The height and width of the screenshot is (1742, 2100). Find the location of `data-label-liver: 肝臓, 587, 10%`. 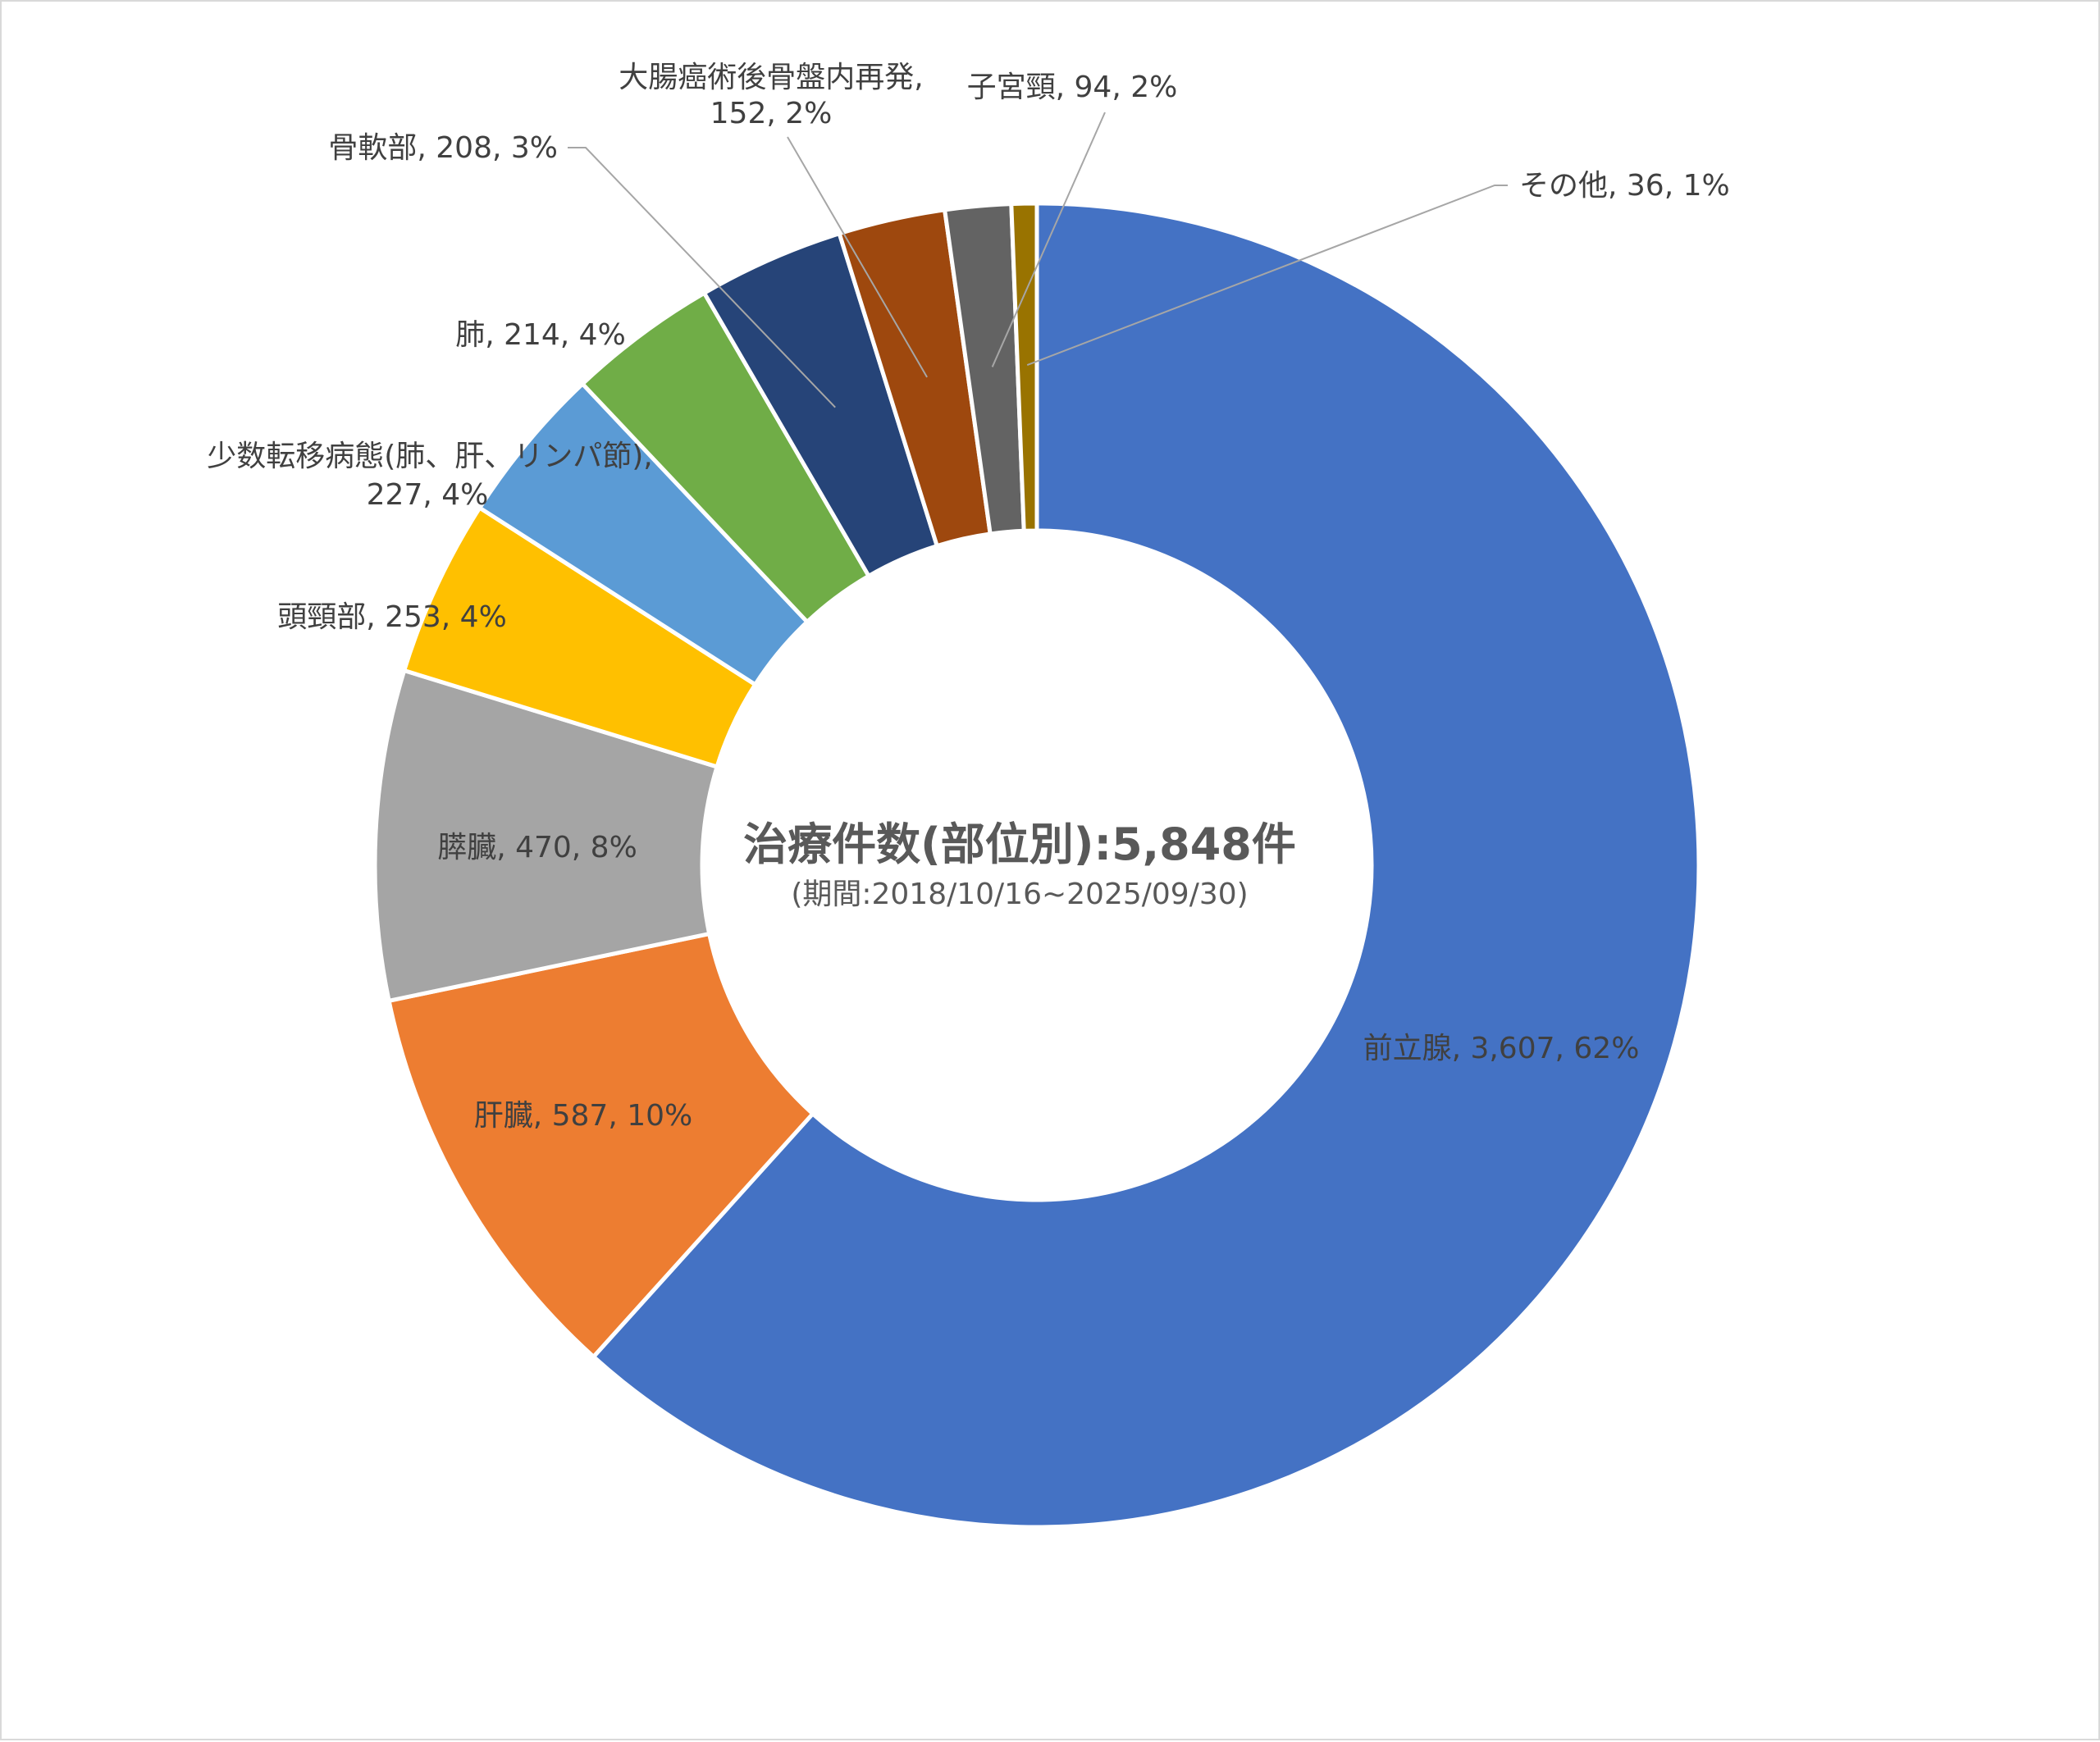

data-label-liver: 肝臓, 587, 10% is located at coordinates (584, 1116).